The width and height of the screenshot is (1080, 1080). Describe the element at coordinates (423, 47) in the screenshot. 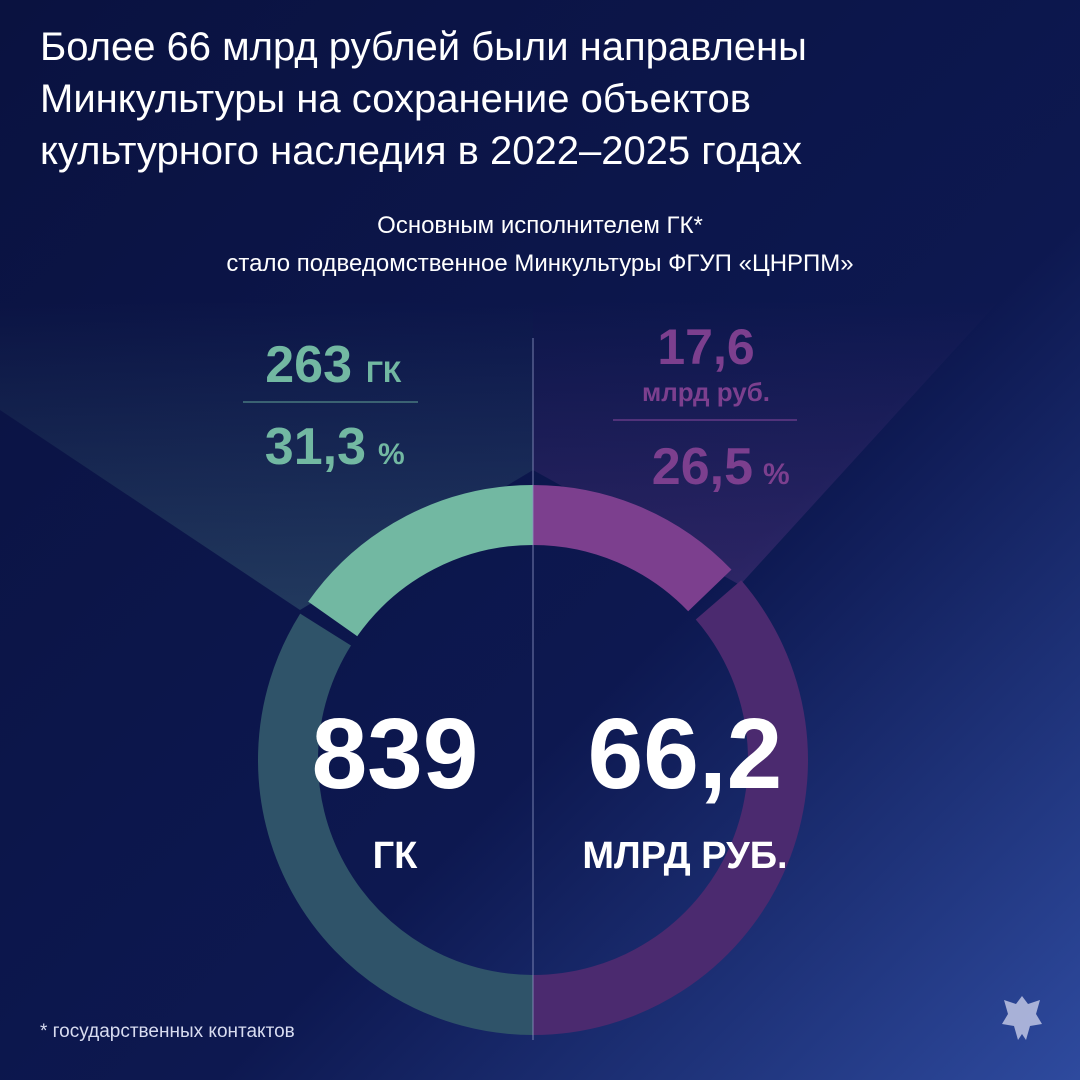

I see `title-line: Более 66 млрд рублей были направлены` at that location.